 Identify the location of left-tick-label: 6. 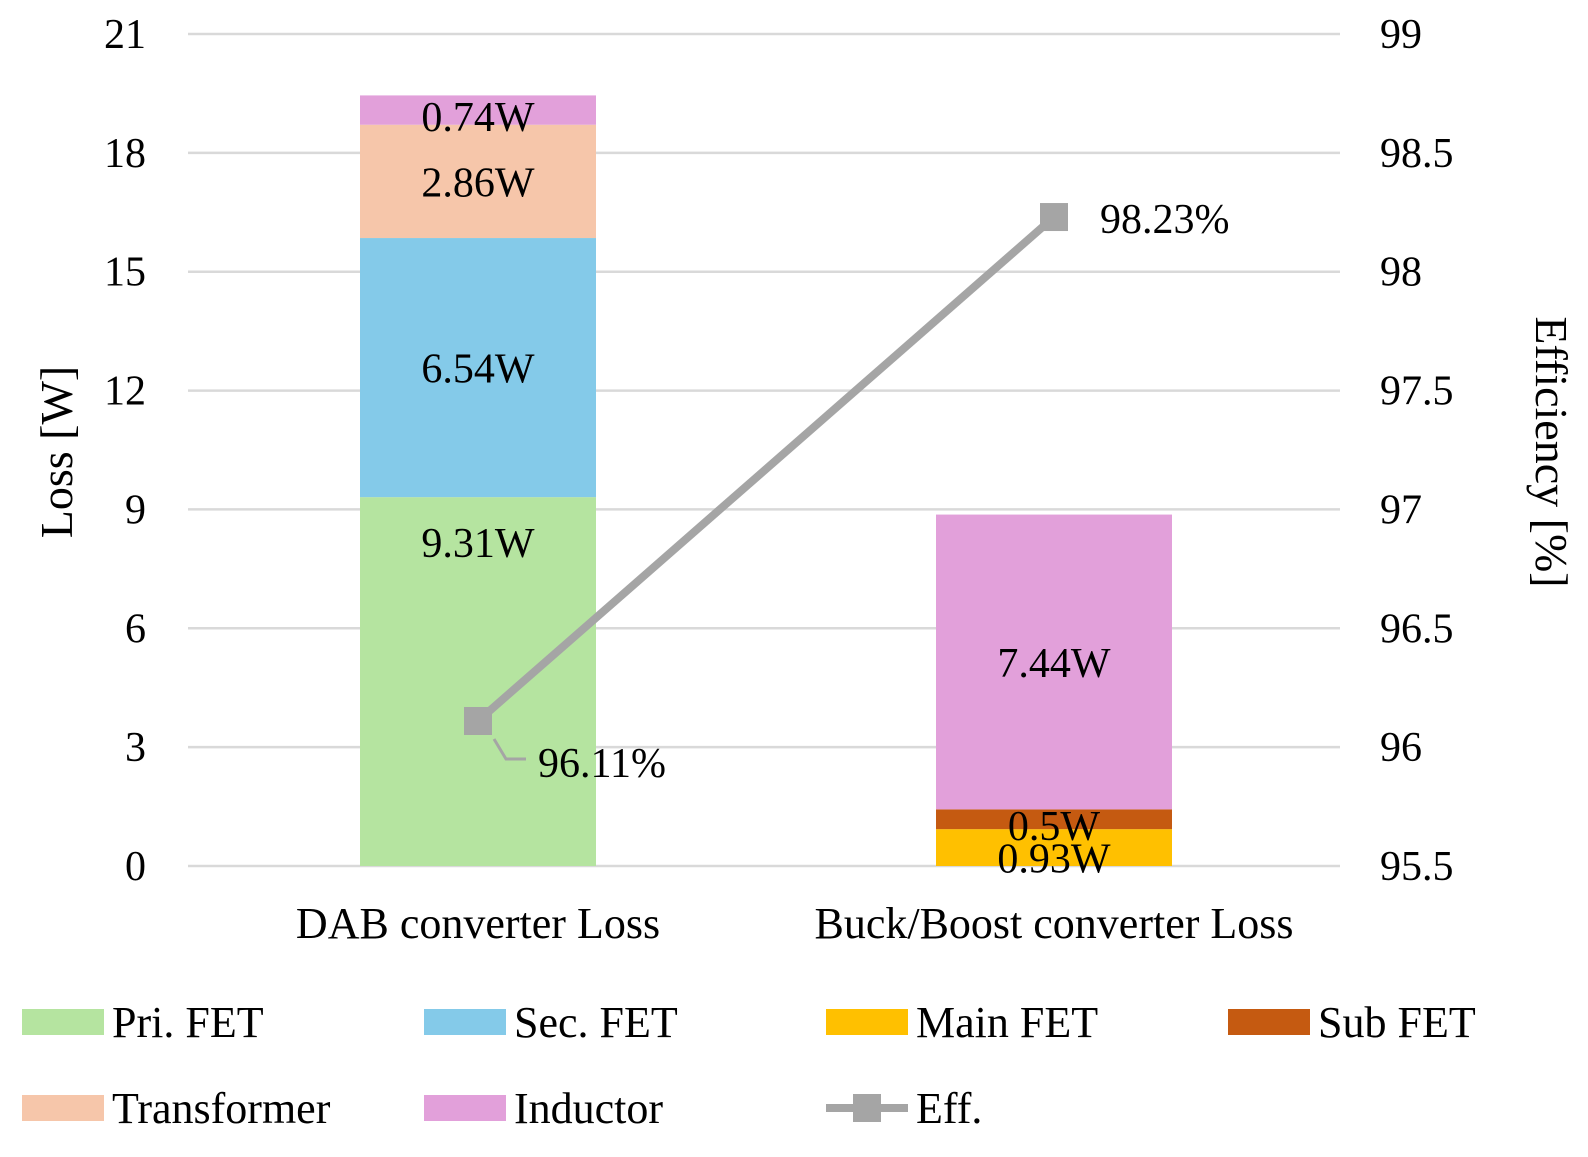
(135, 629).